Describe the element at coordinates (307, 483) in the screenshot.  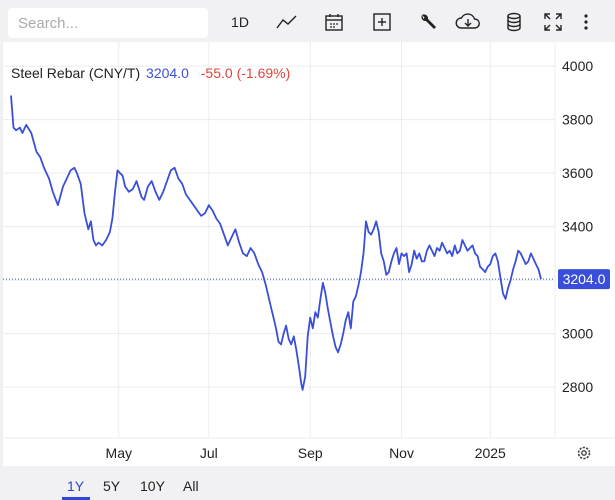
I see `range-bar` at that location.